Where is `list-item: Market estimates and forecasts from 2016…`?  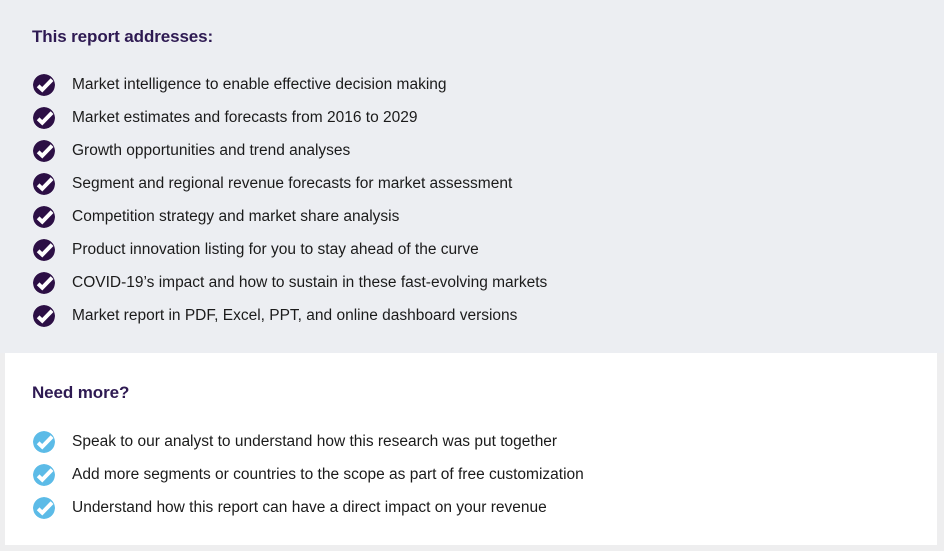
list-item: Market estimates and forecasts from 2016… is located at coordinates (290, 118).